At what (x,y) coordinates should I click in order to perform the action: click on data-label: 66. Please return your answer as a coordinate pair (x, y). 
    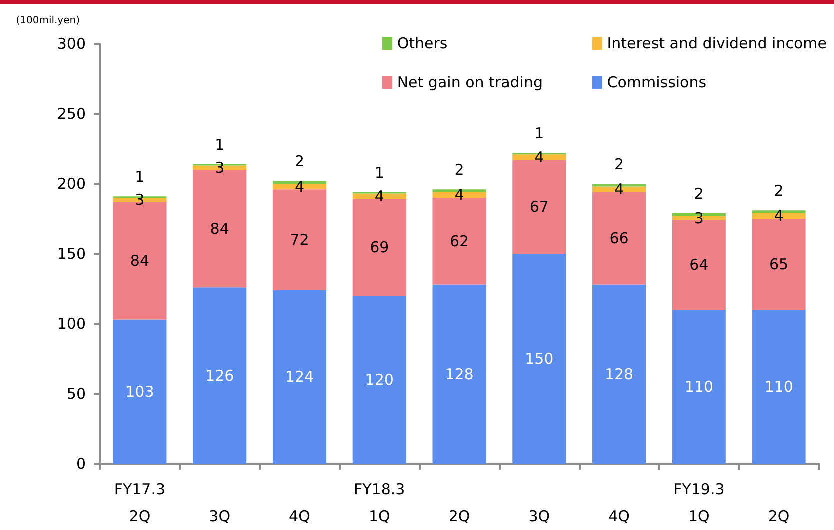
    Looking at the image, I should click on (619, 239).